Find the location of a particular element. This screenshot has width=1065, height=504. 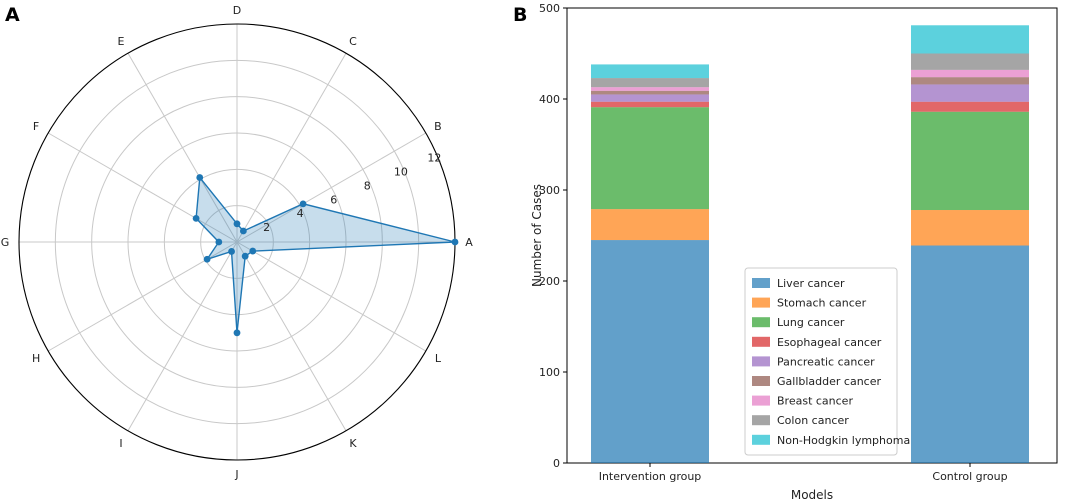

radar-category-label: F is located at coordinates (36, 126).